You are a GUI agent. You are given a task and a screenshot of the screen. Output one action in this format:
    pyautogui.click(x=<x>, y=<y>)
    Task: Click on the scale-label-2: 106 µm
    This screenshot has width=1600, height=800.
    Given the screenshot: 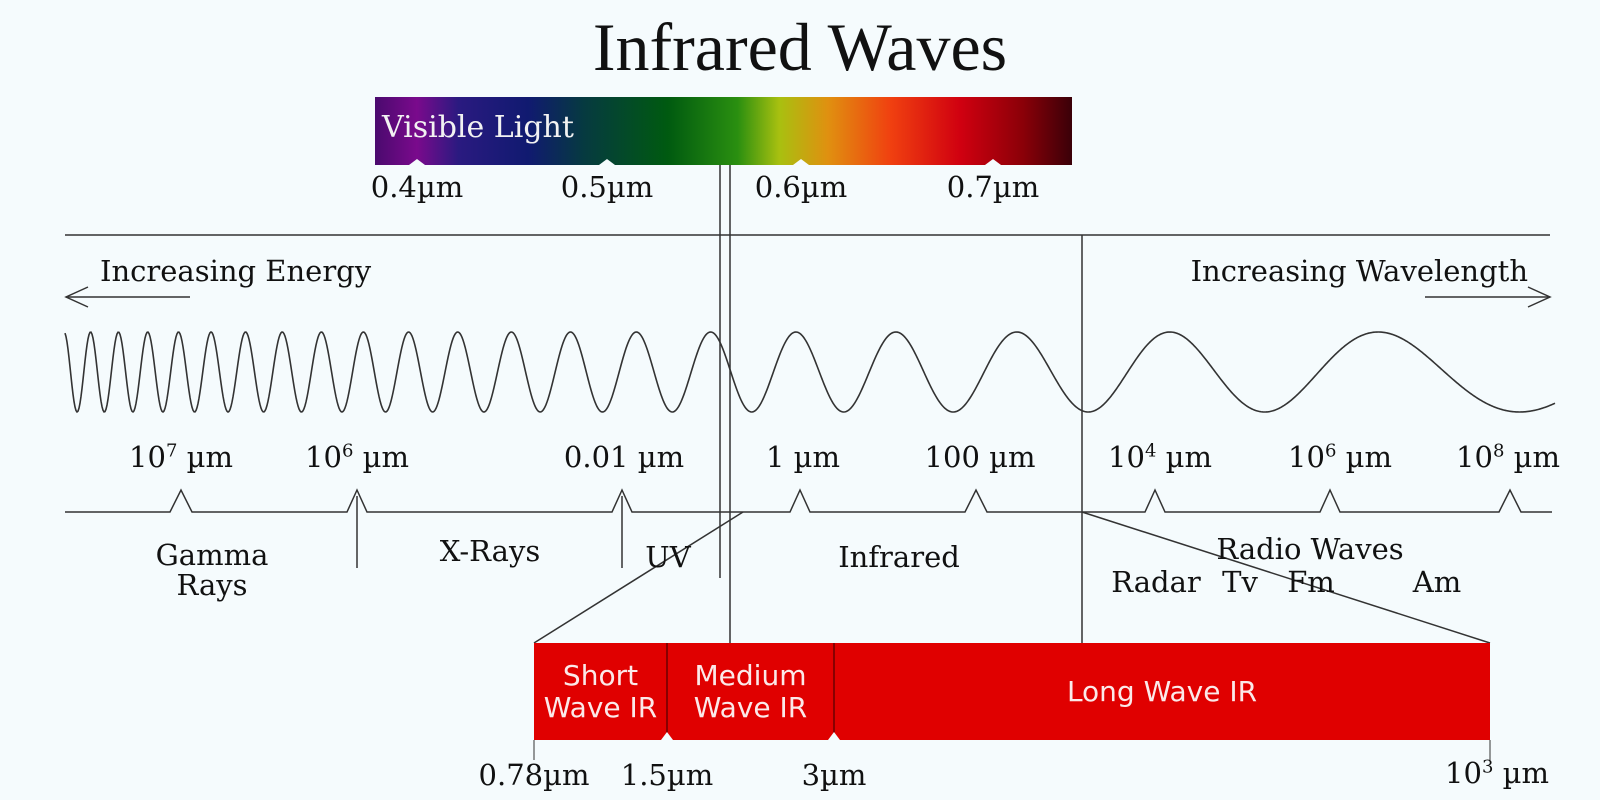 What is the action you would take?
    pyautogui.click(x=357, y=457)
    